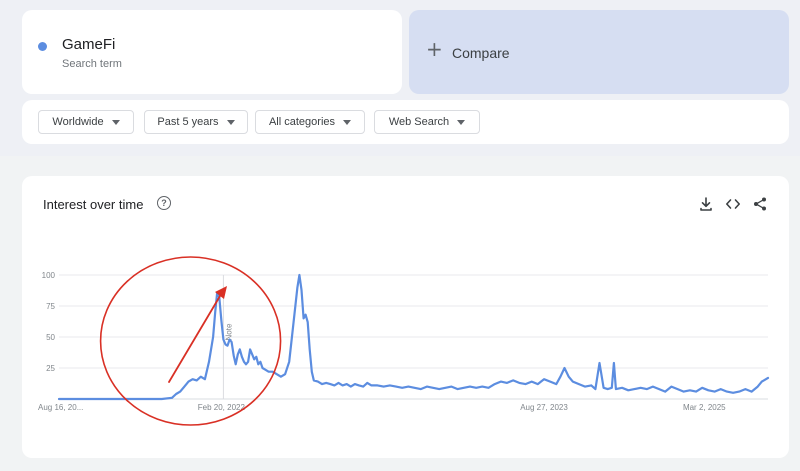  I want to click on filter-time-range-label: Past 5 years, so click(188, 122).